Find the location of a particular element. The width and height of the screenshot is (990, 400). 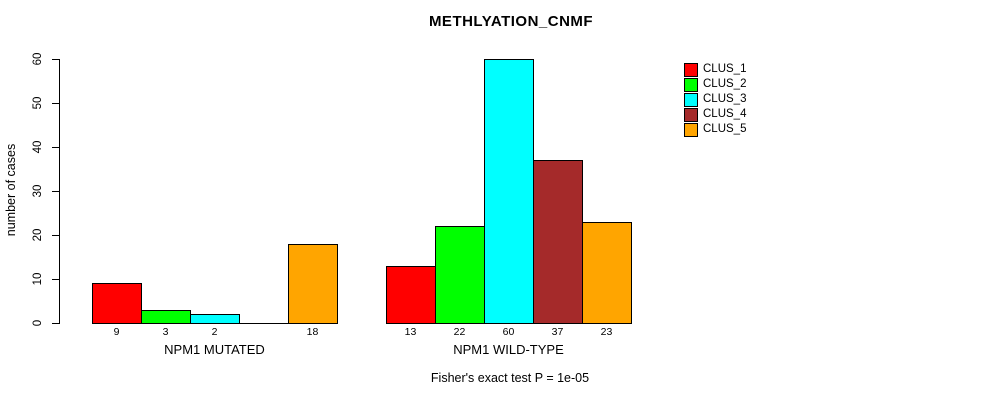

legend-label: CLUS_1 is located at coordinates (725, 69).